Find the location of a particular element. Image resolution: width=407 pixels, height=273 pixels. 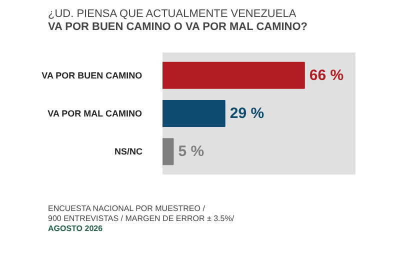

text: ENCUESTA NACIONAL POR MUESTREO / is located at coordinates (126, 208).